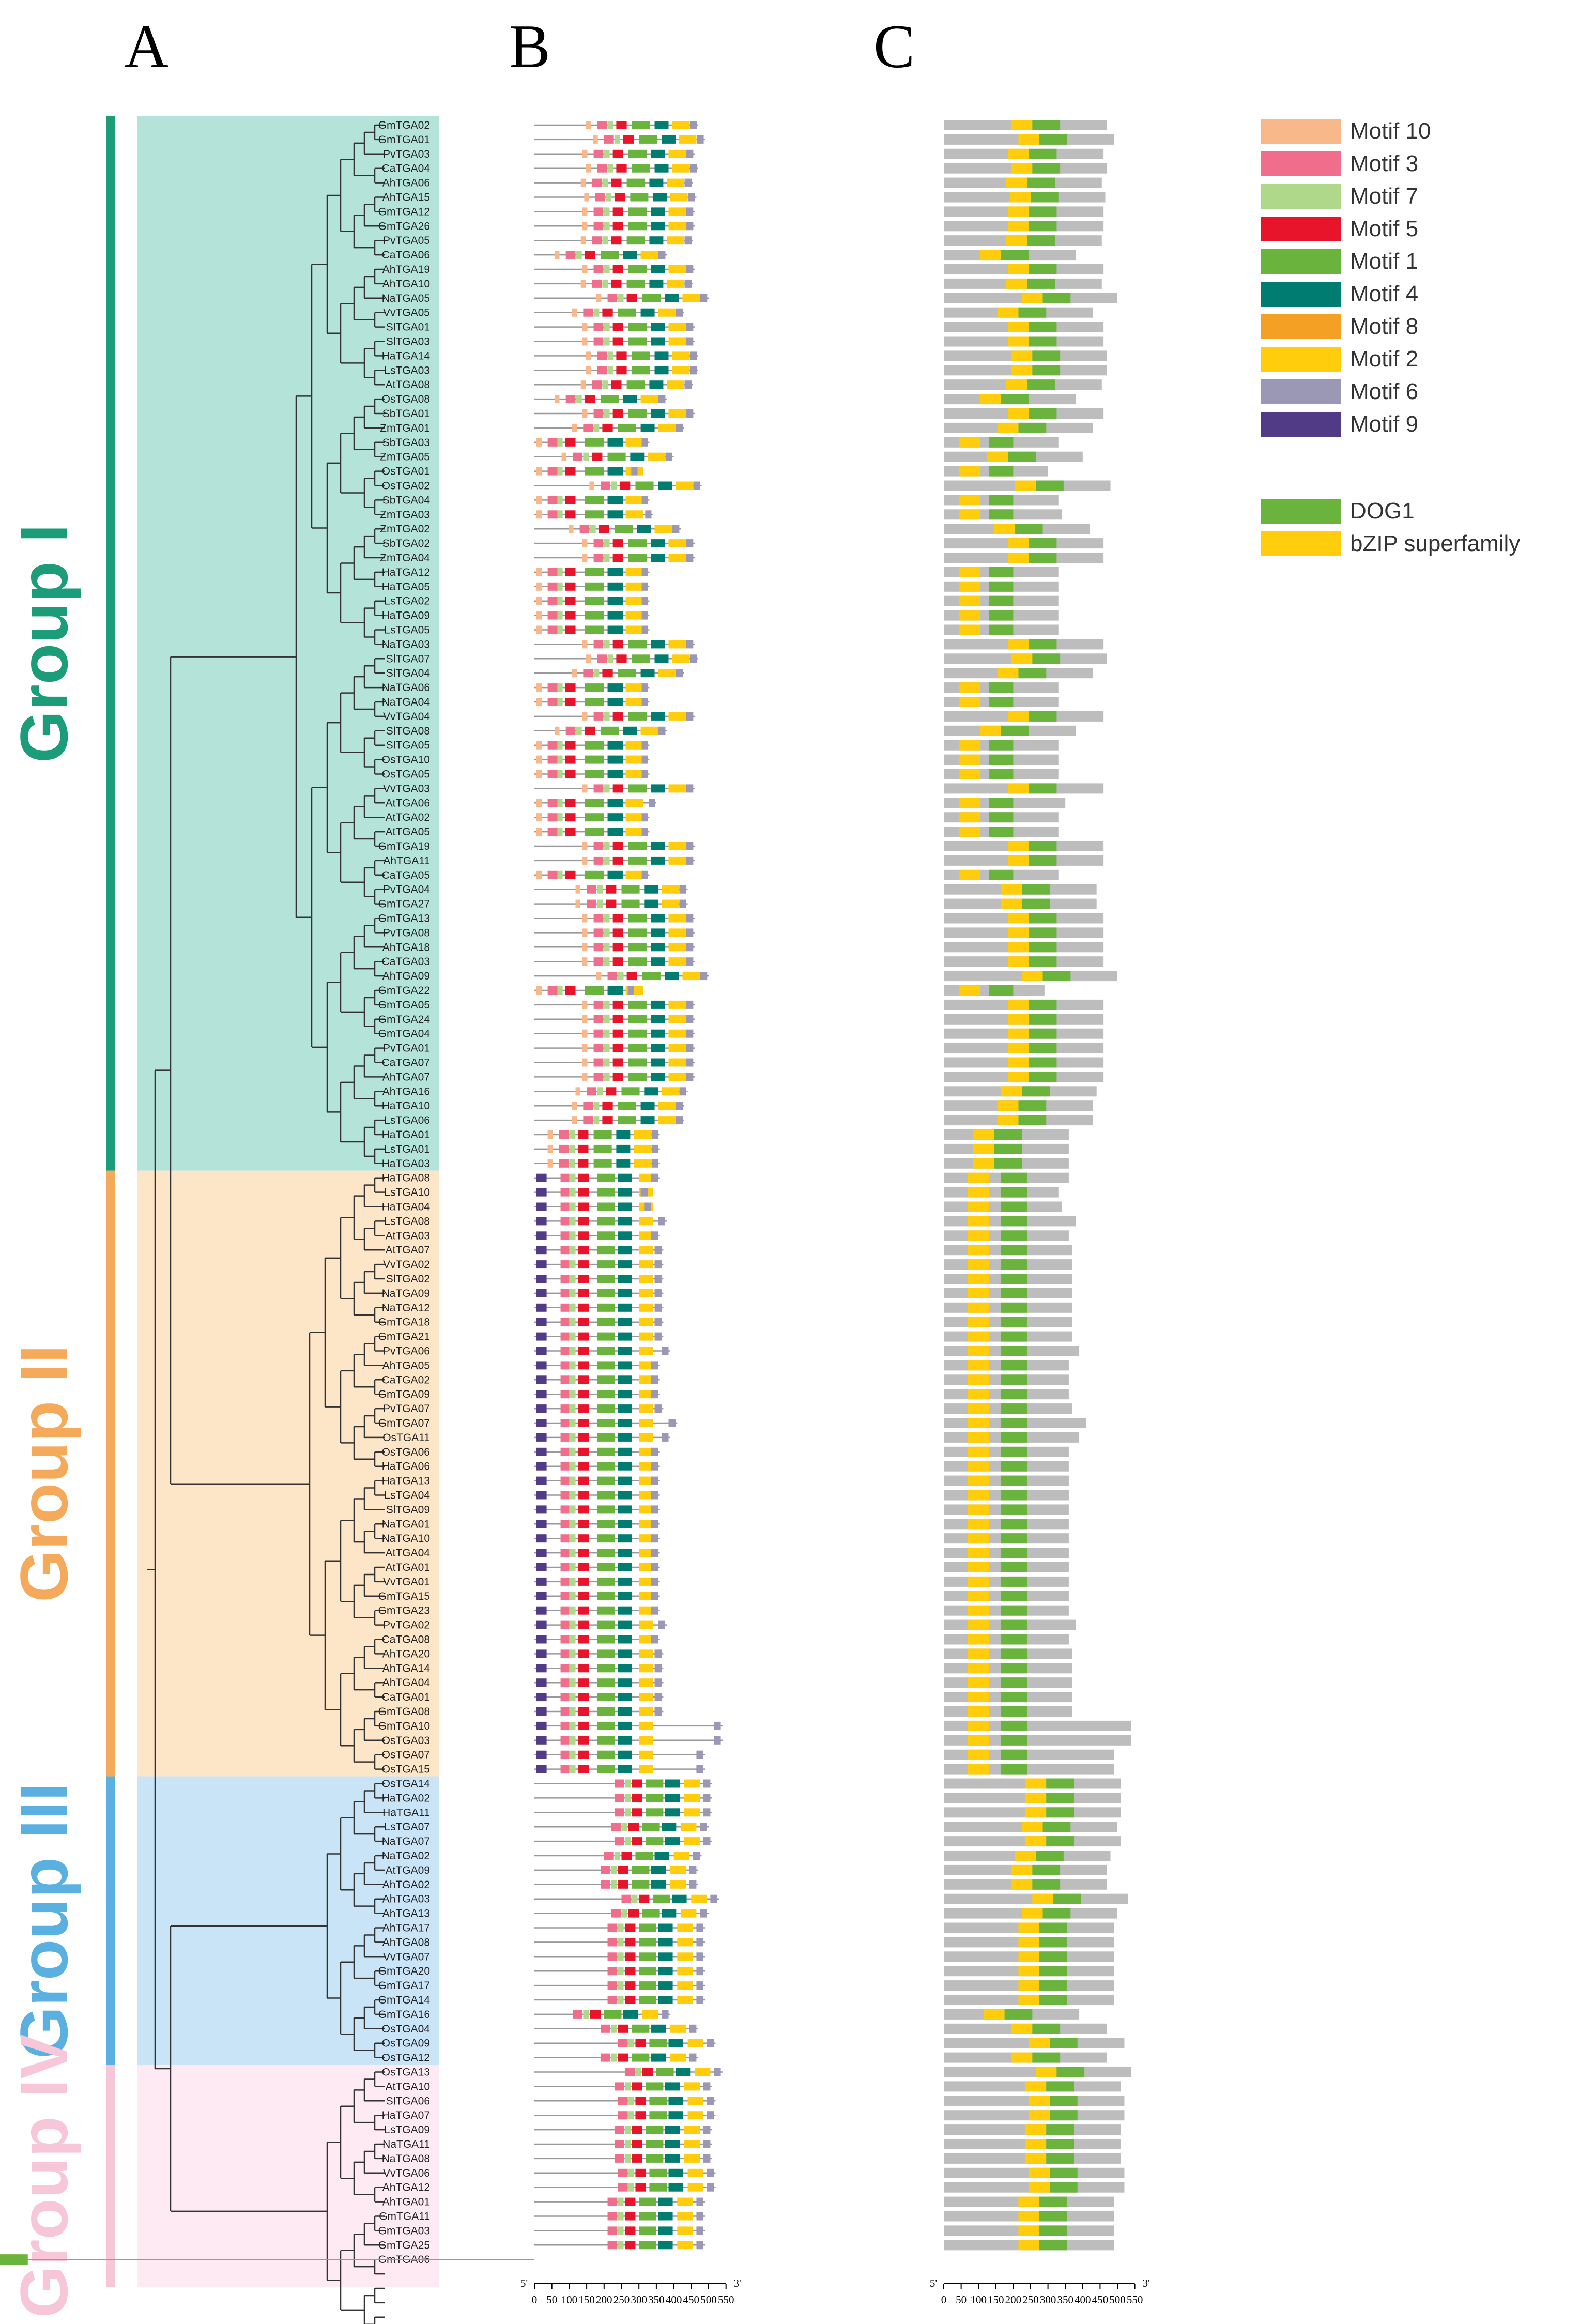 The width and height of the screenshot is (1580, 2324). What do you see at coordinates (406, 1539) in the screenshot?
I see `gene-label: NaTGA10` at bounding box center [406, 1539].